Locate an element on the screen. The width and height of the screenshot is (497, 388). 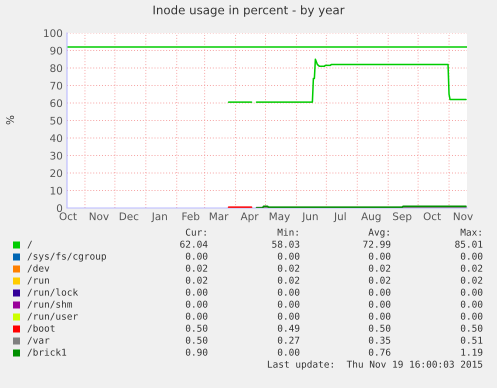
x-tick-label: Dec is located at coordinates (129, 216).